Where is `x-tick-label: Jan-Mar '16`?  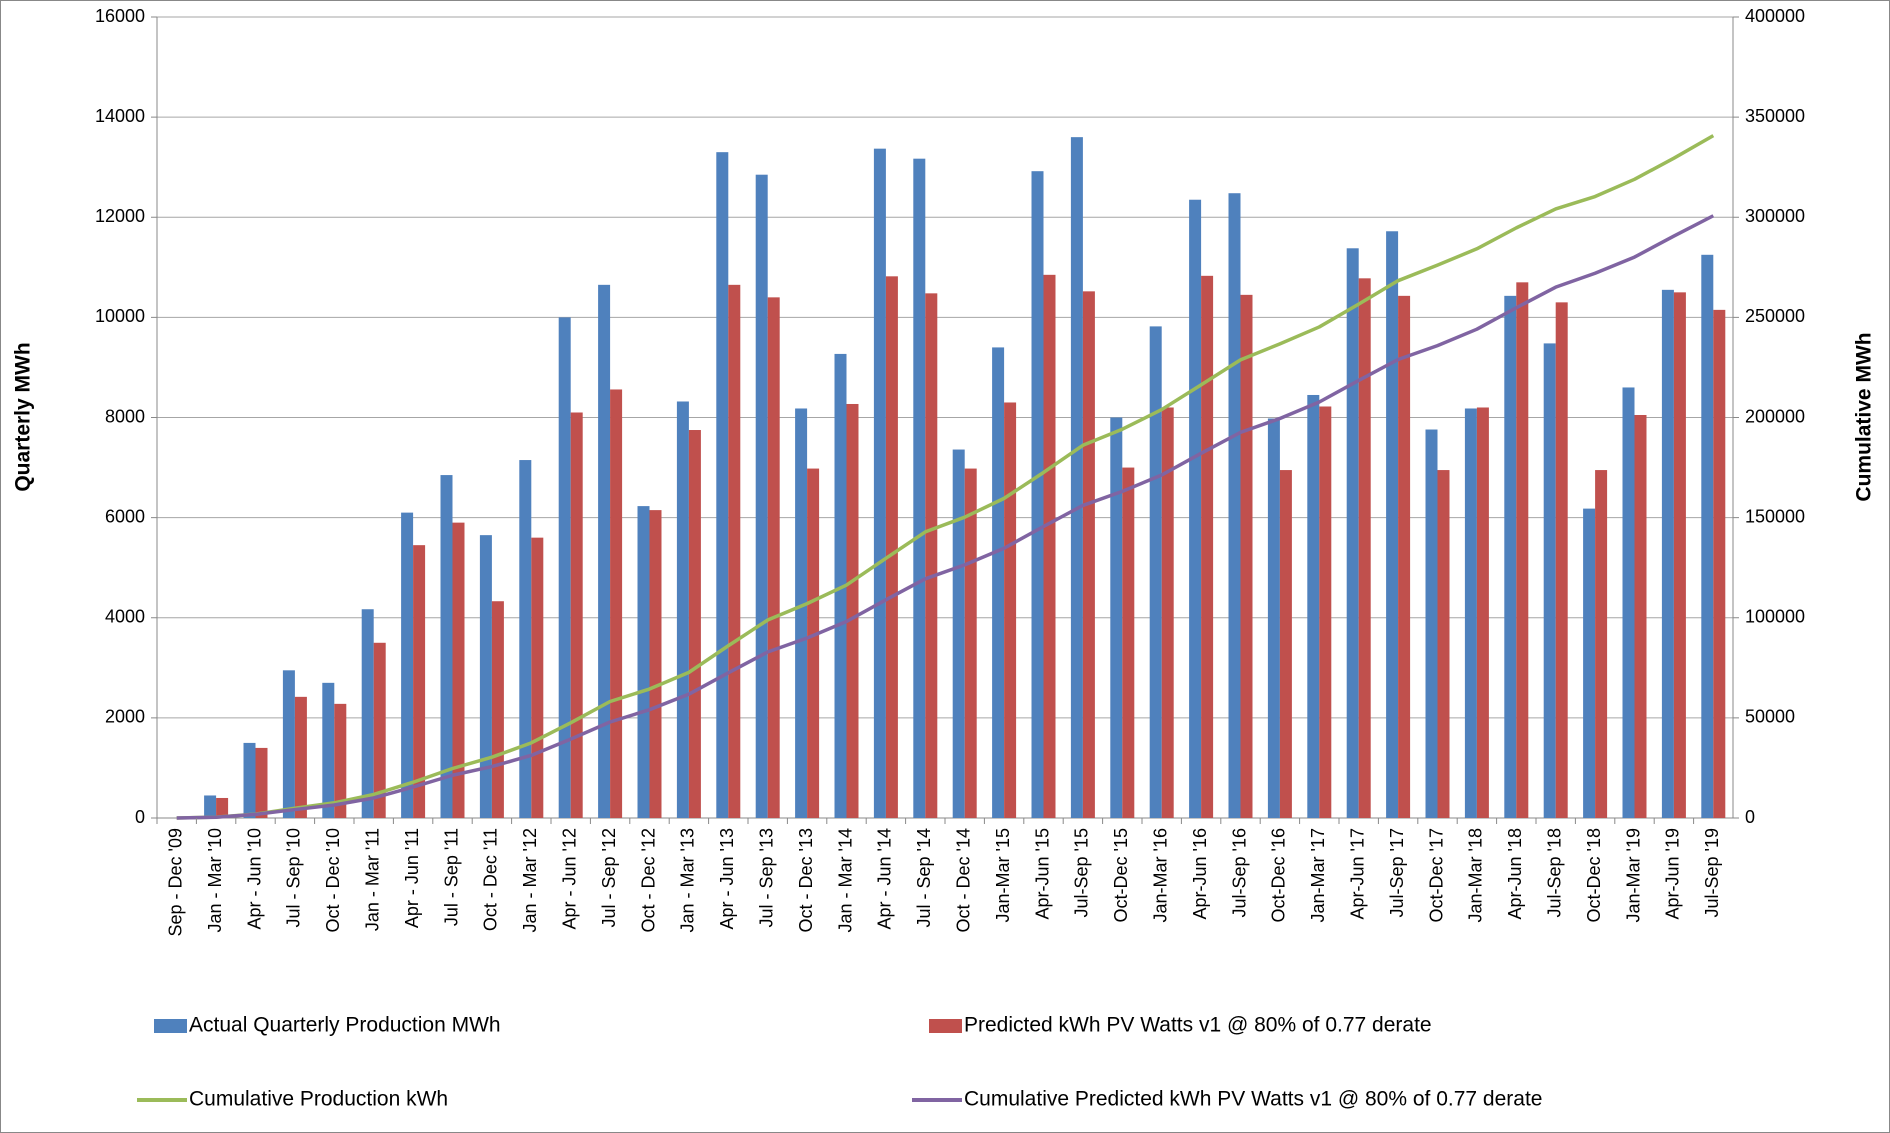 x-tick-label: Jan-Mar '16 is located at coordinates (1160, 875).